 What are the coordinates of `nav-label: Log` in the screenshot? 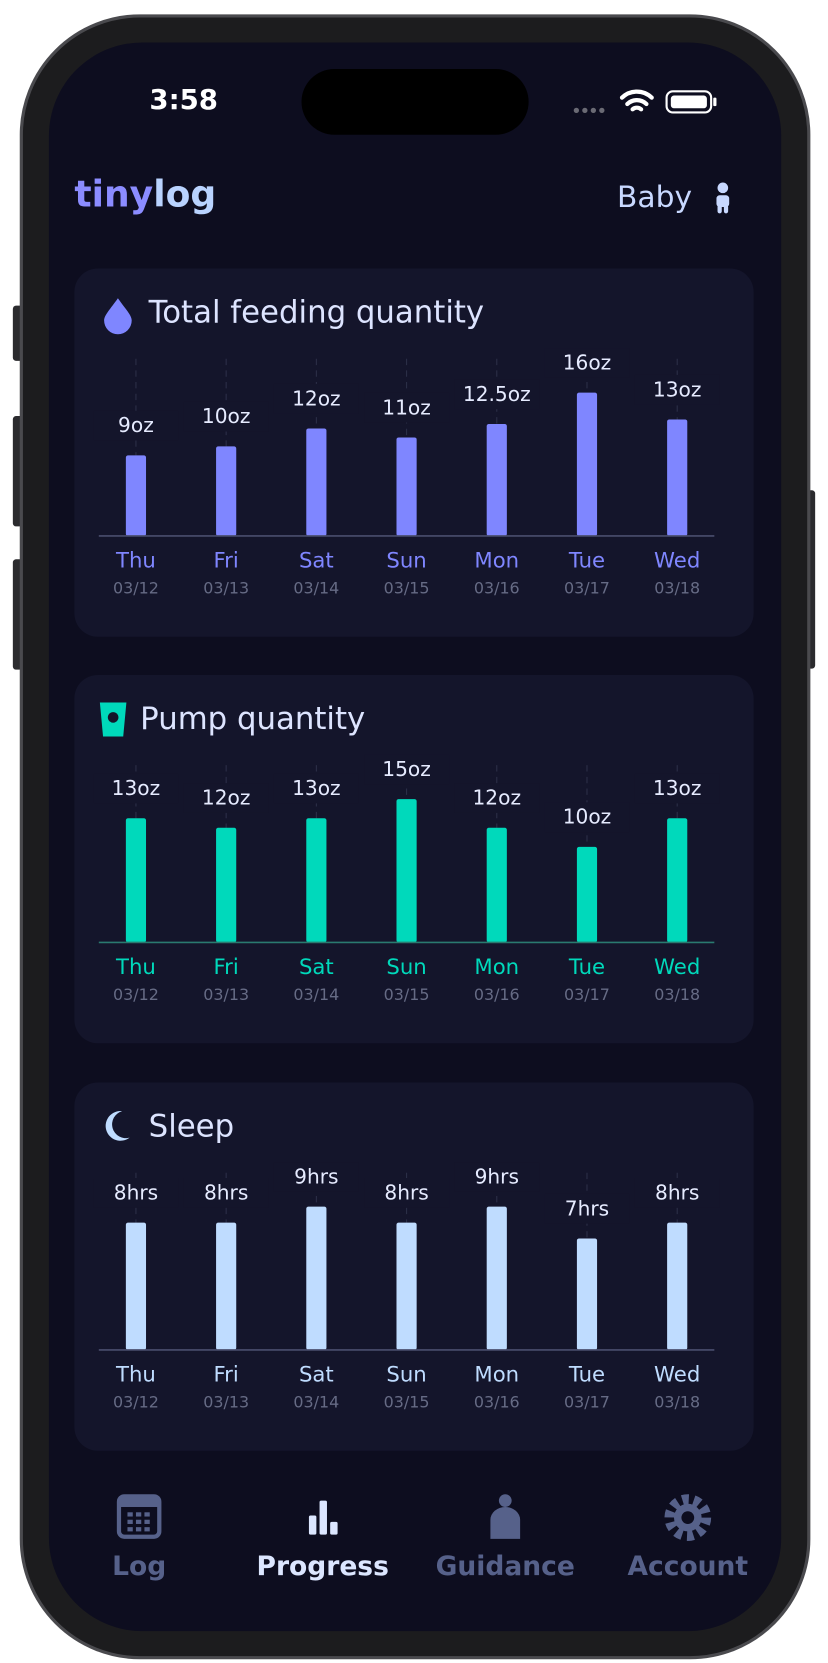 It's located at (139, 1566).